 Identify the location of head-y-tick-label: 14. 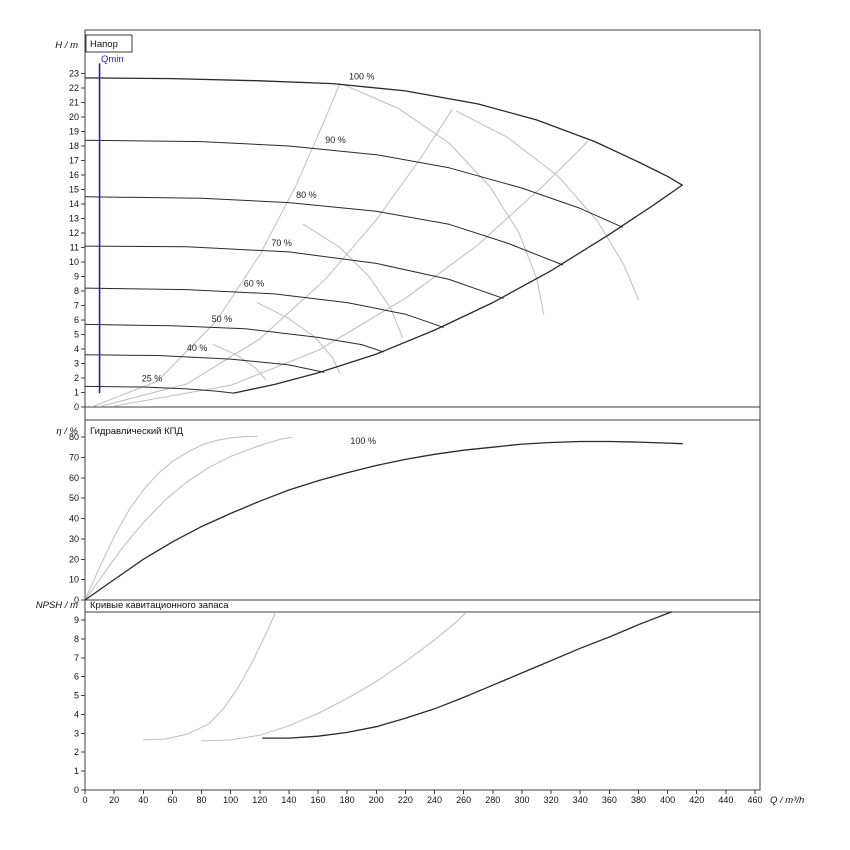
(74, 204).